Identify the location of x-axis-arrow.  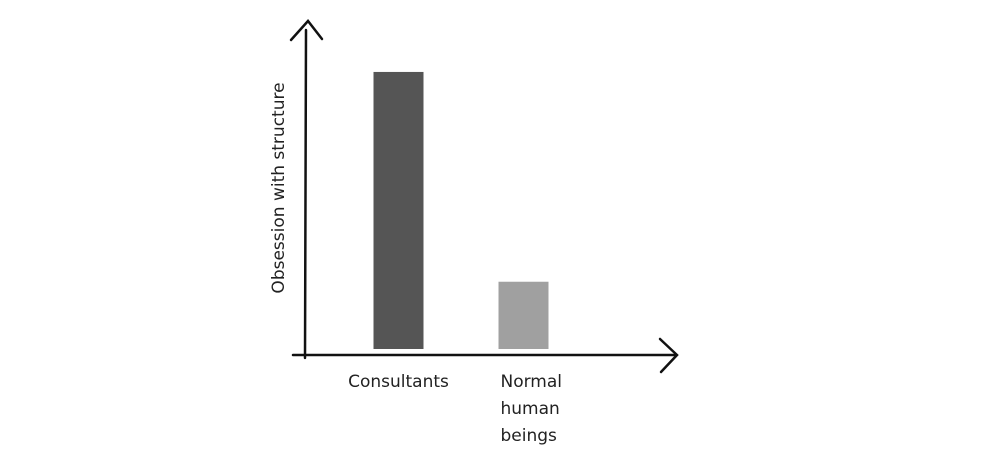
(668, 355).